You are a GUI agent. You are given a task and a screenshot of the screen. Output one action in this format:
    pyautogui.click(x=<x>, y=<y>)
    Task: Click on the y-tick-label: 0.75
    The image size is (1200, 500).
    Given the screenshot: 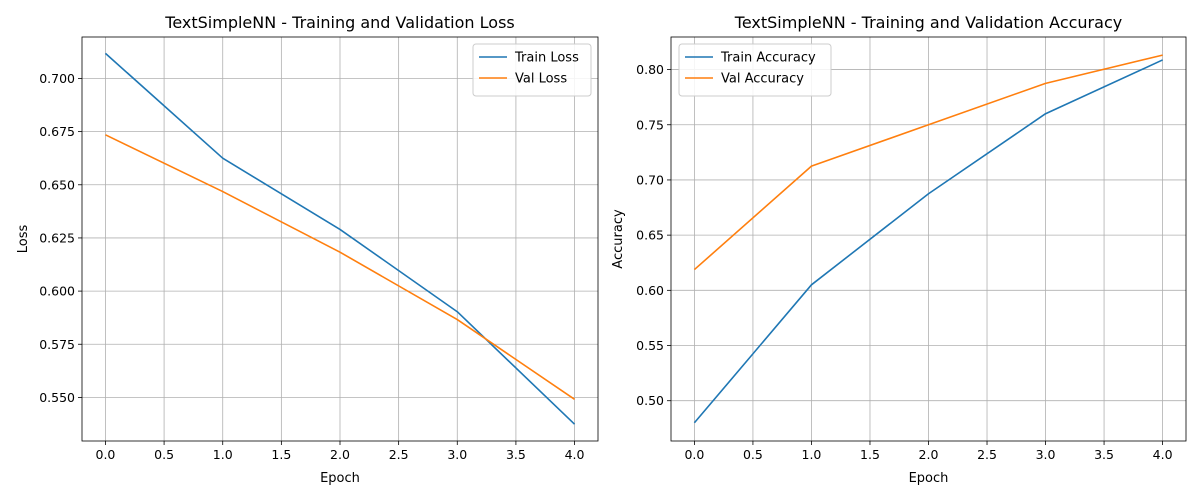 What is the action you would take?
    pyautogui.click(x=650, y=124)
    